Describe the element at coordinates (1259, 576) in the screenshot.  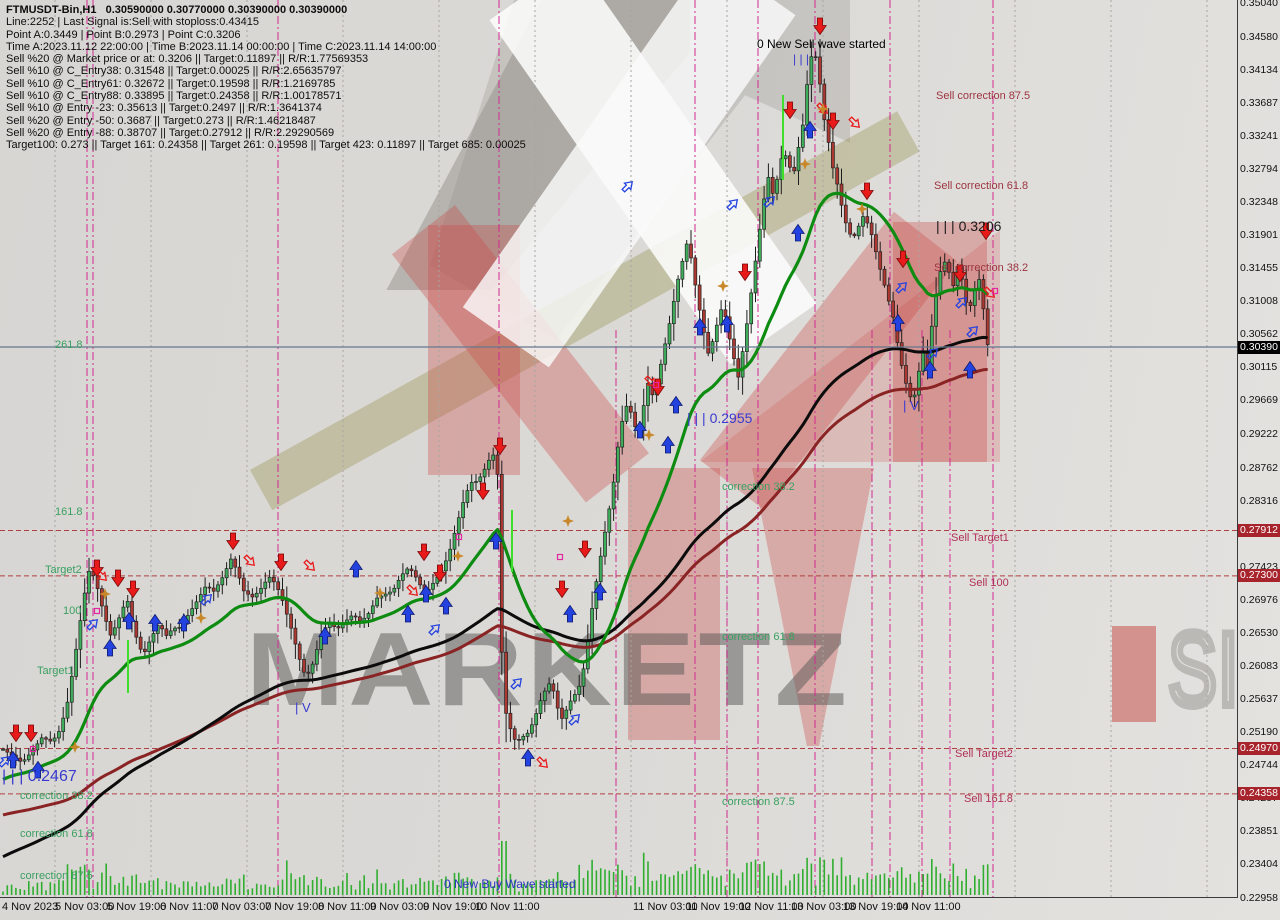
I see `sell-level-tag: 0.27300` at that location.